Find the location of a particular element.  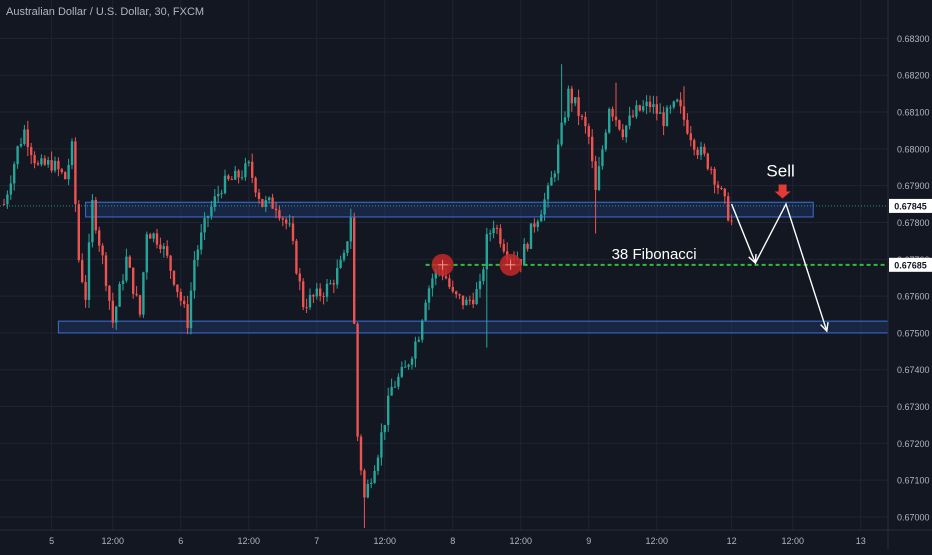

fib-label: 38 Fibonacci is located at coordinates (654, 254).